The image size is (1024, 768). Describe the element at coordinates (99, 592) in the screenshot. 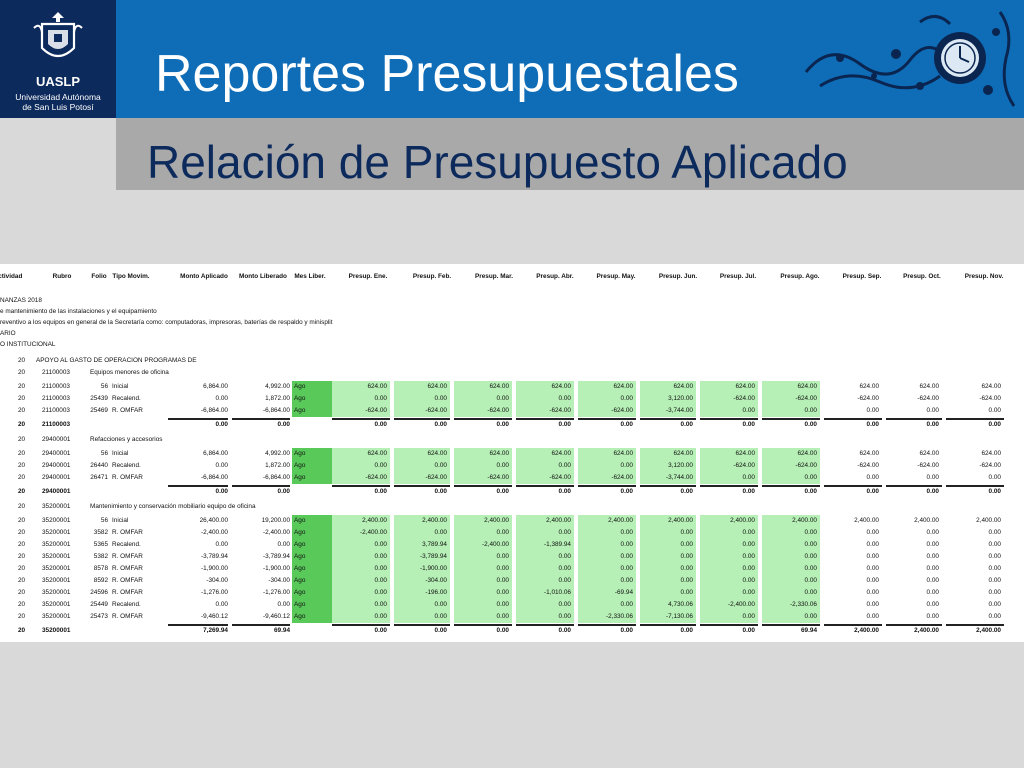

I see `folio-cell: 24596` at that location.